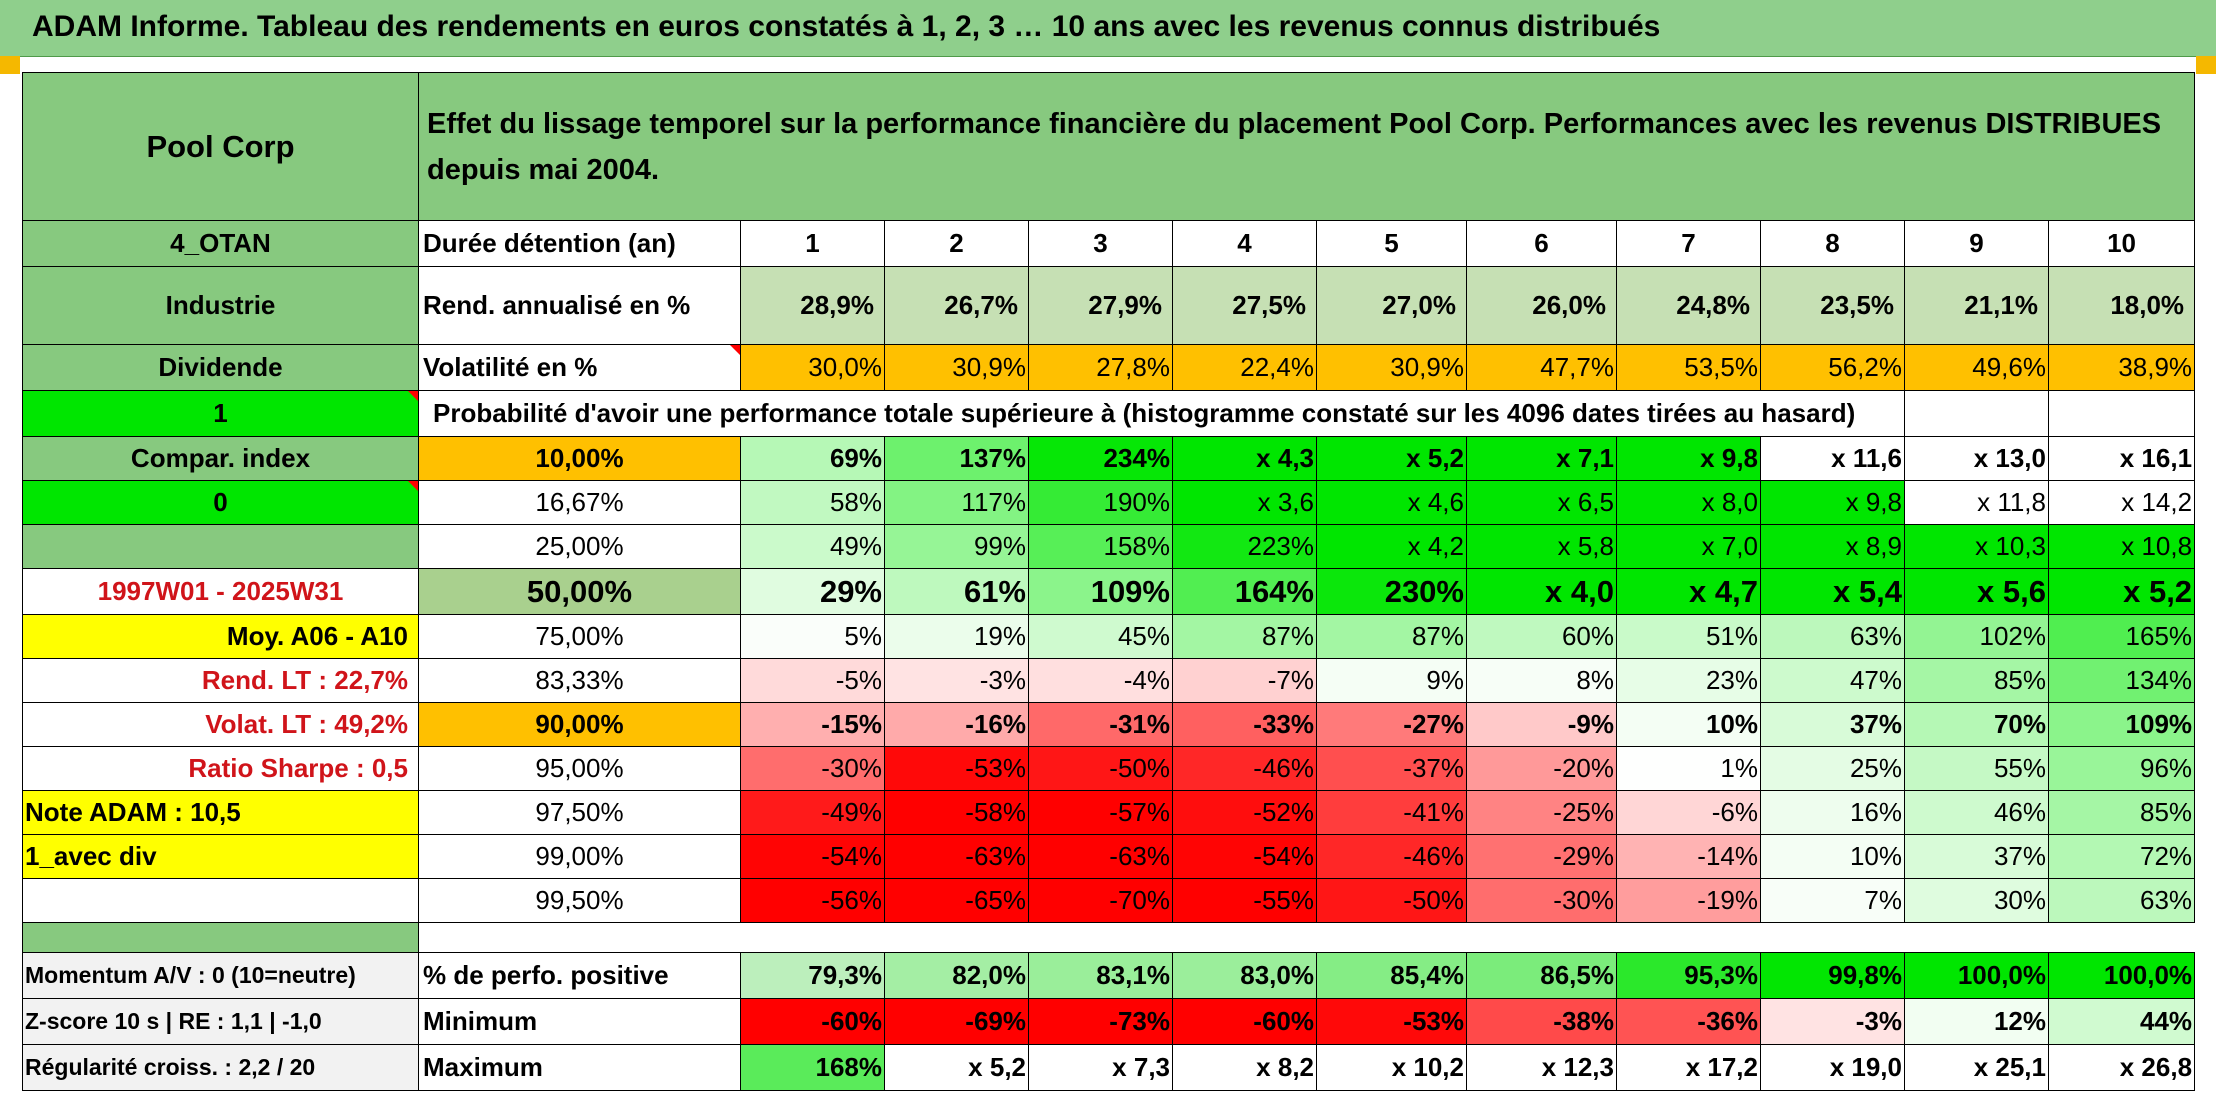  What do you see at coordinates (2121, 975) in the screenshot?
I see `stat-value-cell: 100,0%` at bounding box center [2121, 975].